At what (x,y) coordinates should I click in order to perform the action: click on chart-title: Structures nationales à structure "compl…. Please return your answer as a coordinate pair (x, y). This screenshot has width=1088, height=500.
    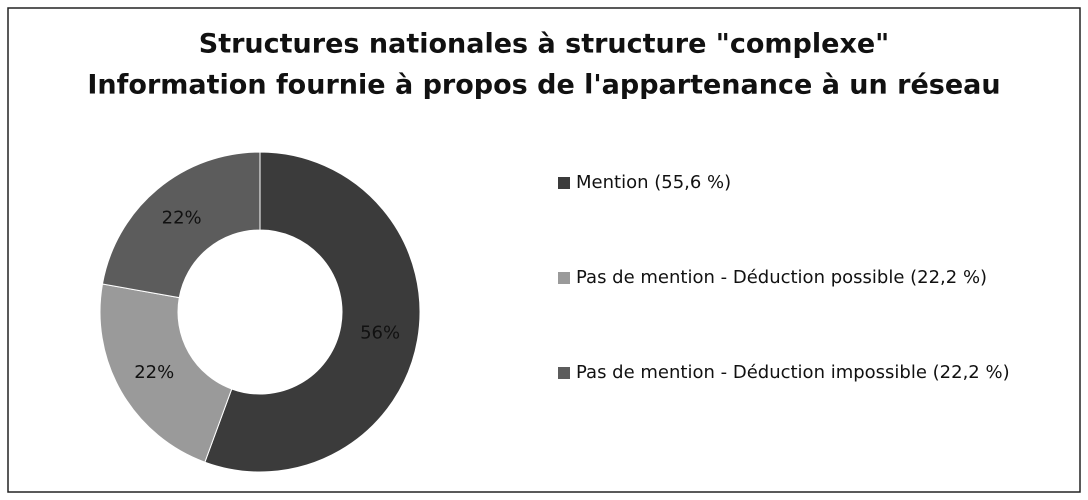
    Looking at the image, I should click on (544, 44).